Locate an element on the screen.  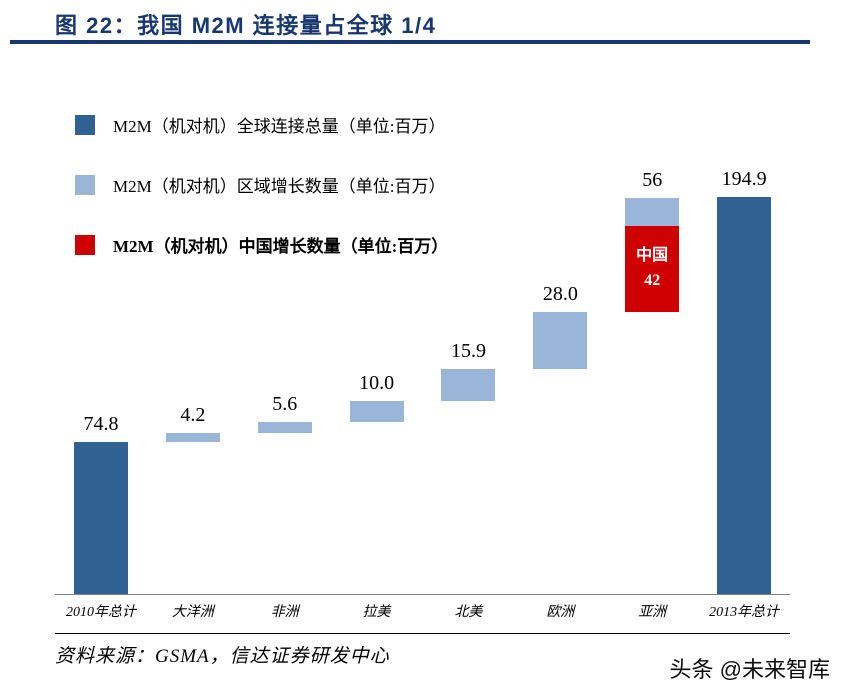
figure-title: 图 22：我国 M2M 连接量占全球 1/4 is located at coordinates (246, 25).